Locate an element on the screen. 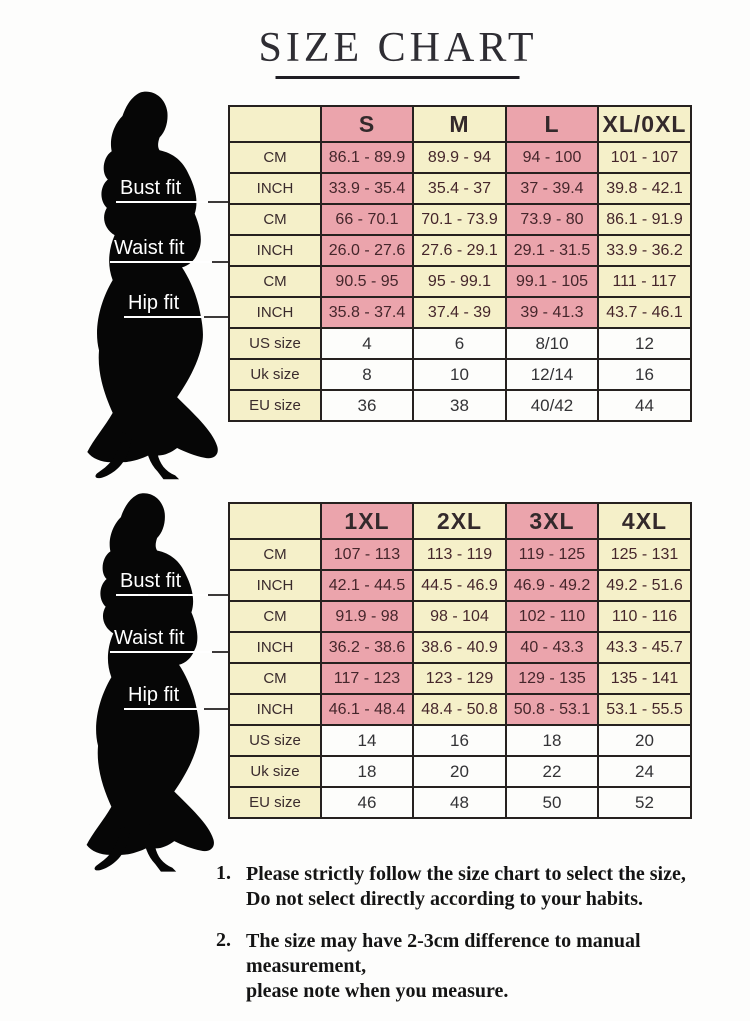 This screenshot has height=1021, width=750. size-header-cell: 3XL is located at coordinates (552, 521).